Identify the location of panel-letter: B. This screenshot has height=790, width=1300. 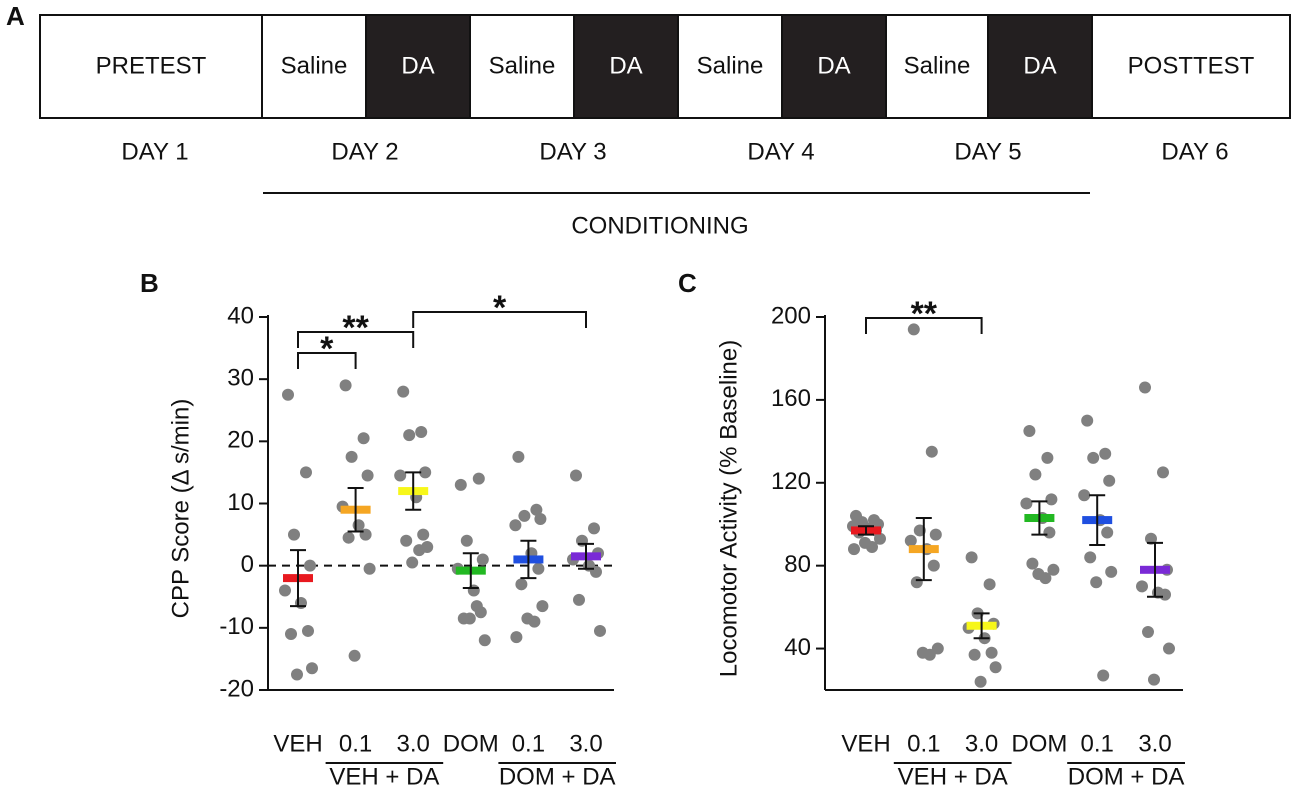
(149, 283).